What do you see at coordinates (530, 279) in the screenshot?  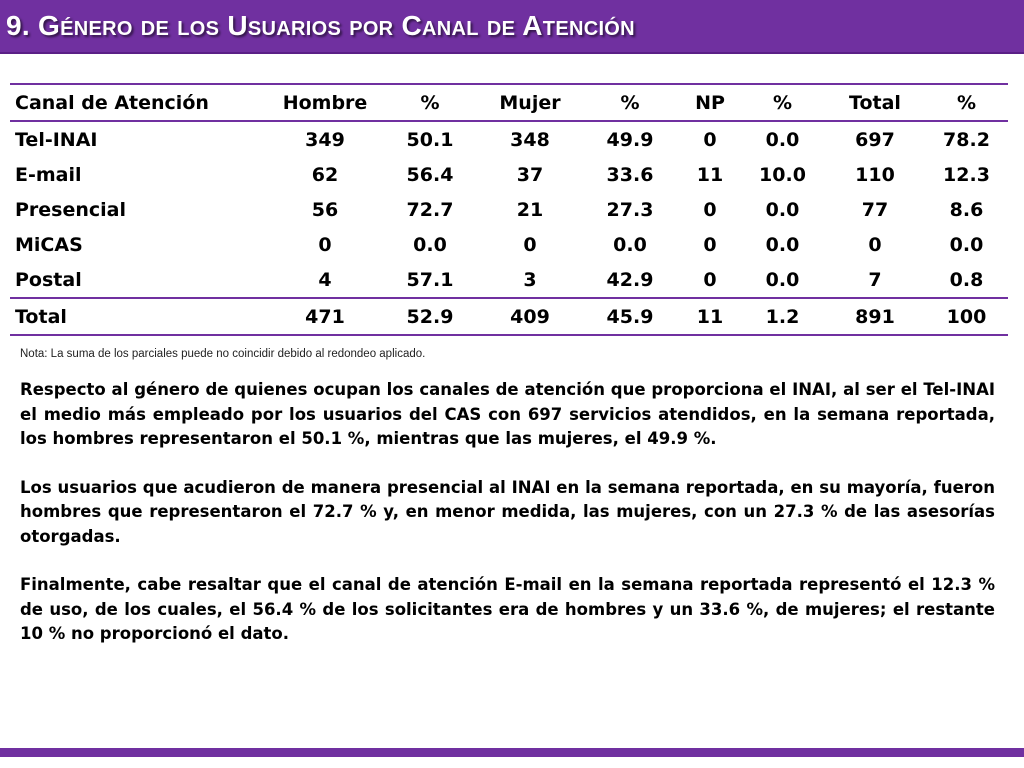 I see `table-cell: 3` at bounding box center [530, 279].